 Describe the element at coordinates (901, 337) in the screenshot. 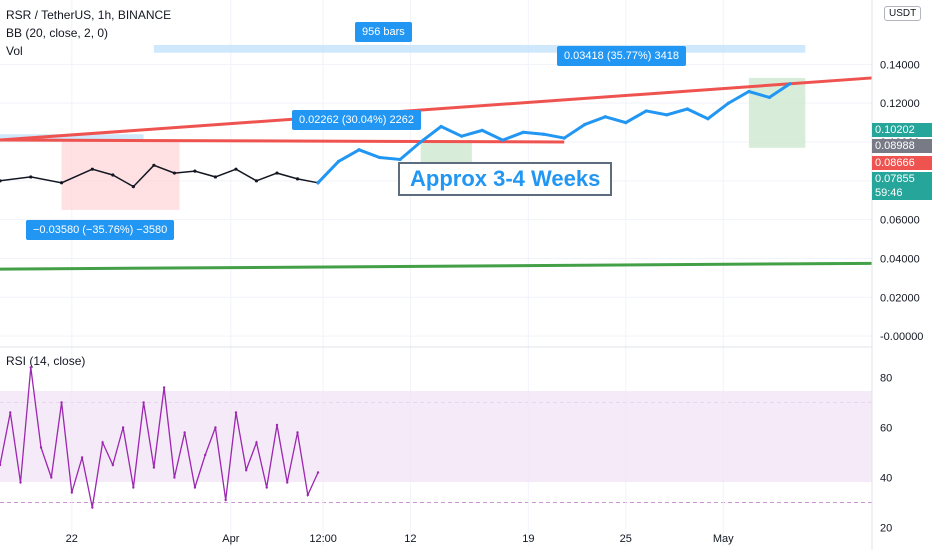

I see `price-tick-label: -0.00000` at that location.